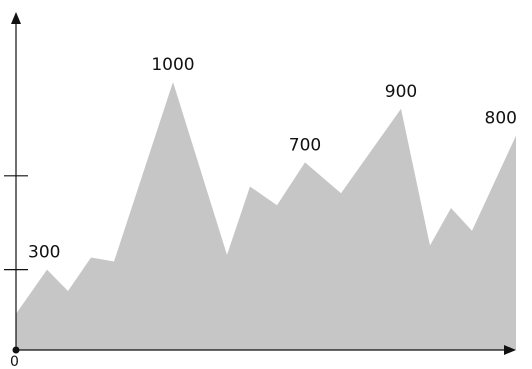 Image resolution: width=532 pixels, height=369 pixels. Describe the element at coordinates (305, 145) in the screenshot. I see `data-label: 700` at that location.